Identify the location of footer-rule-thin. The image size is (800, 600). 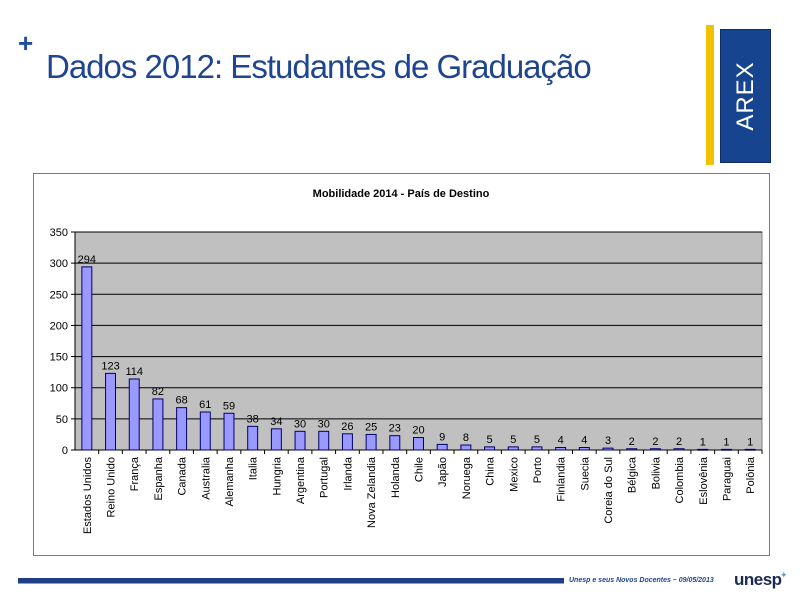
(291, 583).